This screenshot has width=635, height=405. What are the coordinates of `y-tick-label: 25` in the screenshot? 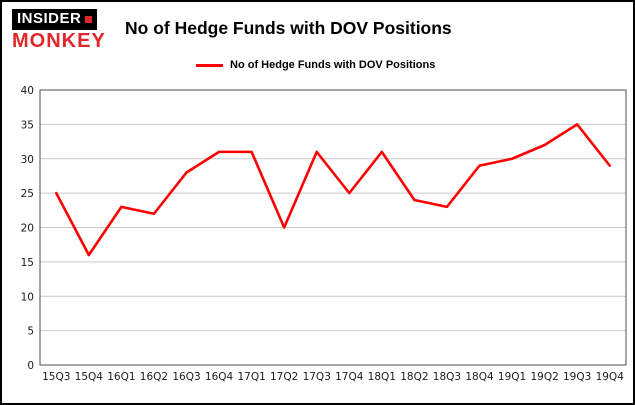 It's located at (27, 194).